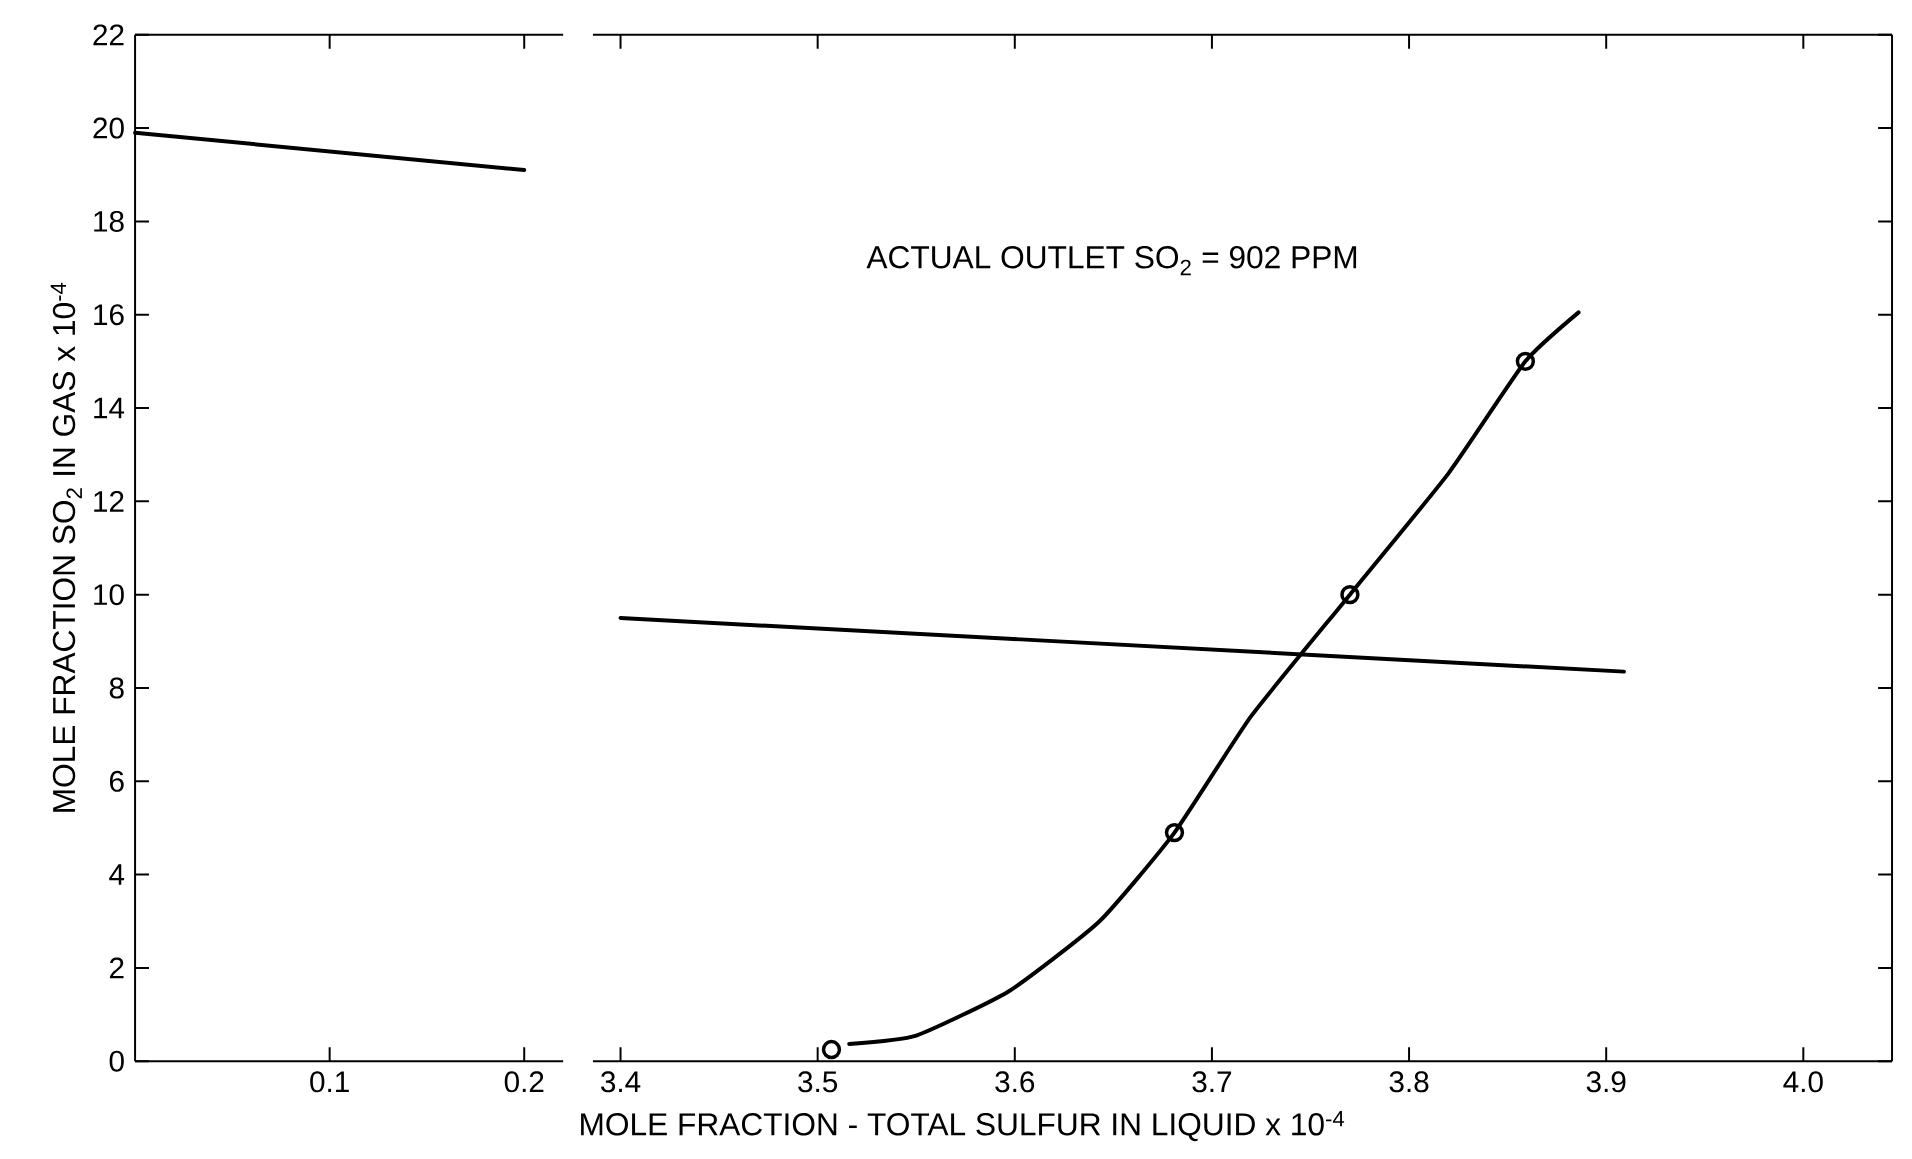 The image size is (1912, 1159). I want to click on y-tick-label: 12, so click(109, 501).